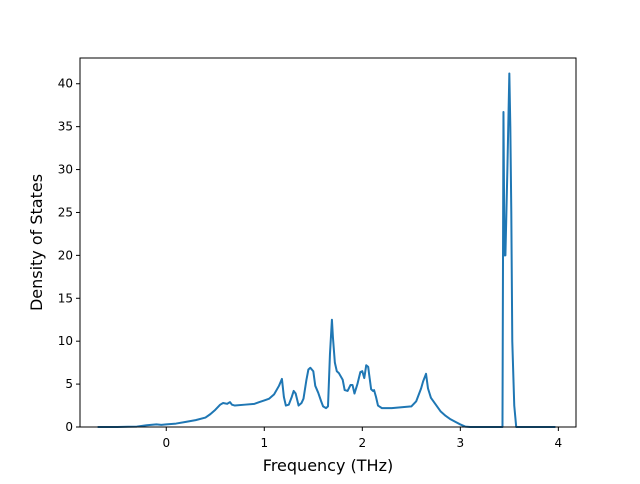  I want to click on y-tick-label: 25, so click(65, 212).